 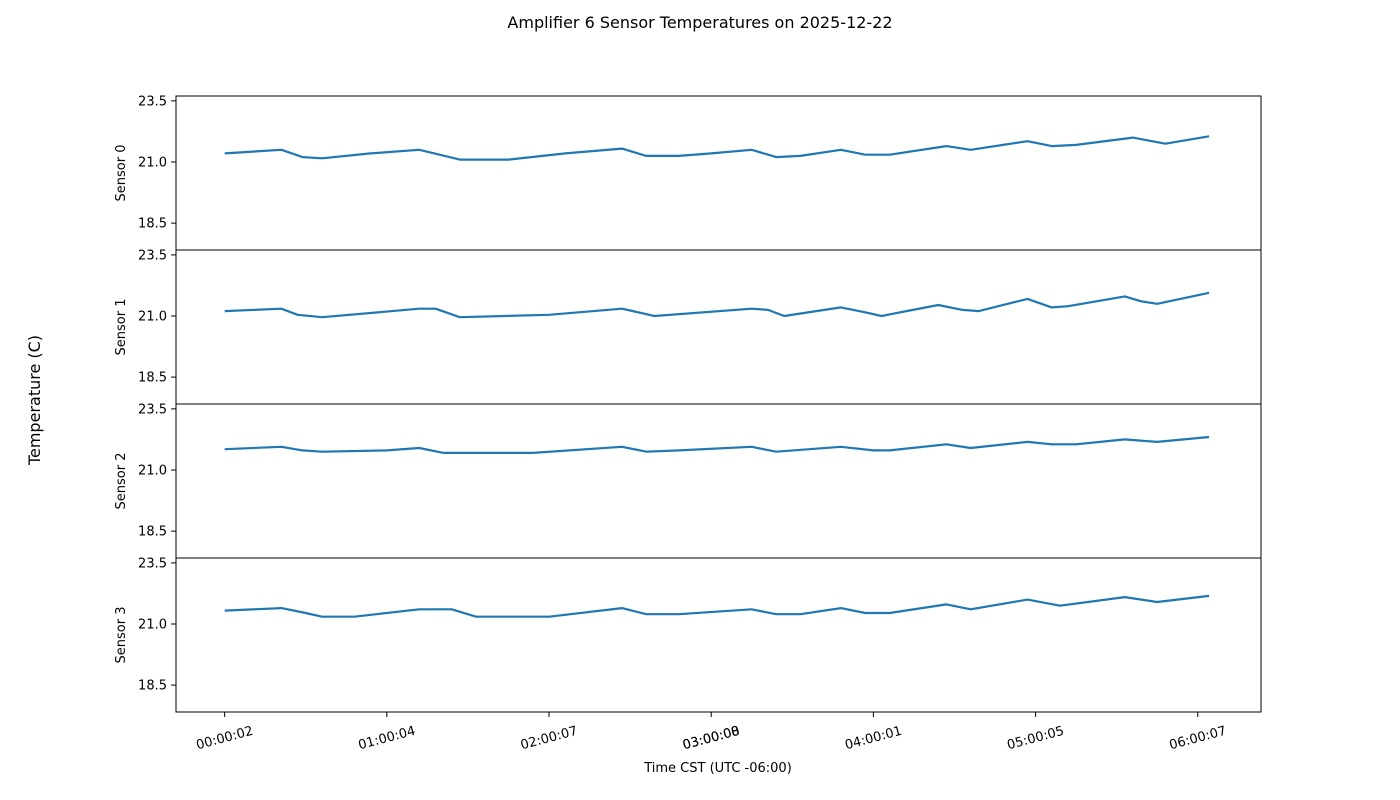 I want to click on x-tick-label: 00:00:02, so click(x=225, y=739).